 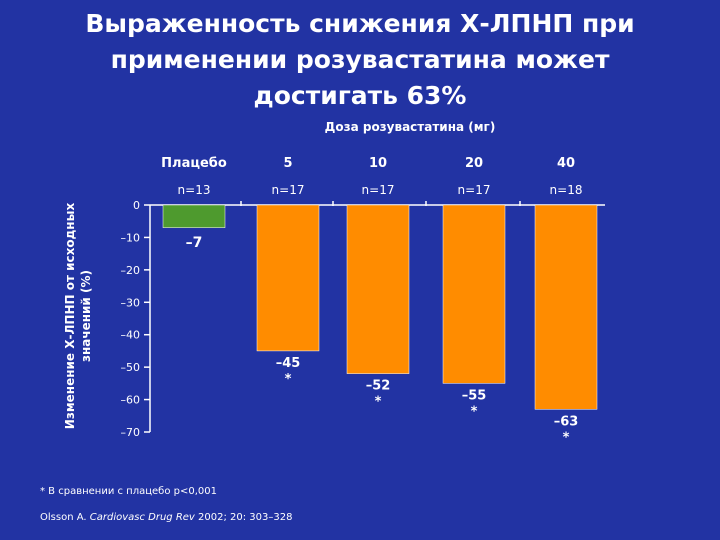 I want to click on y-tick-label: –60, so click(x=131, y=400).